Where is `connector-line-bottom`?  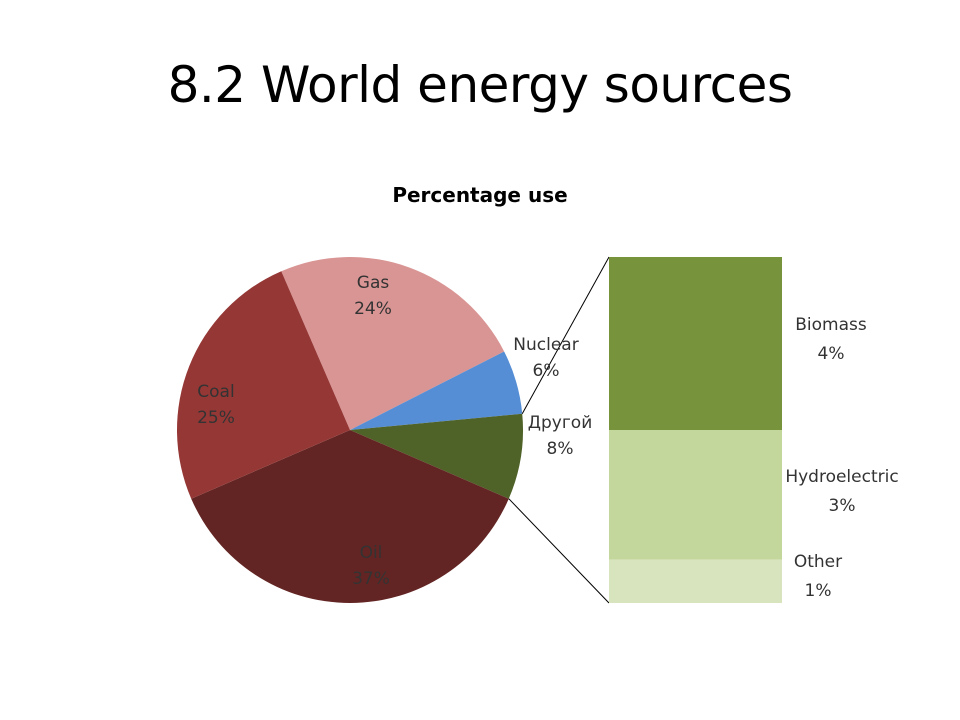
connector-line-bottom is located at coordinates (559, 551).